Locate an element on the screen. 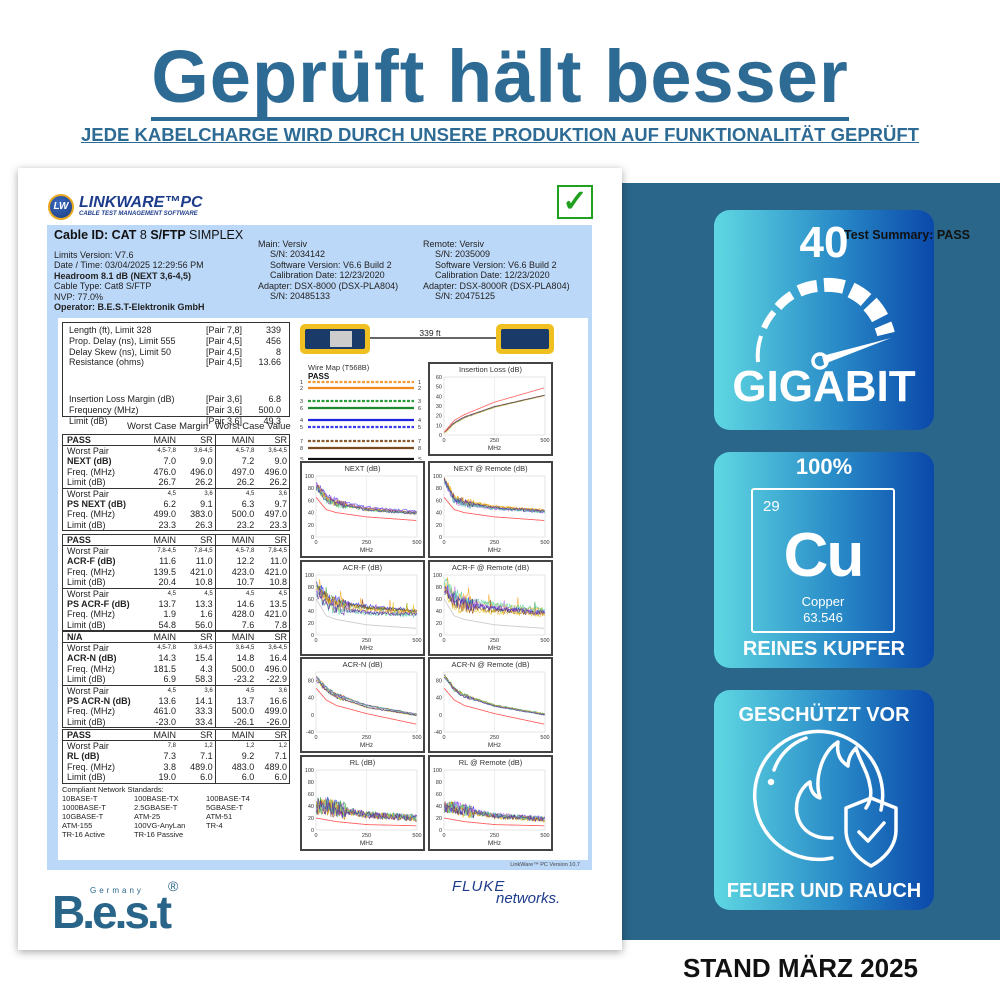 This screenshot has height=1000, width=1000. pin-label-left: 3 is located at coordinates (301, 402).